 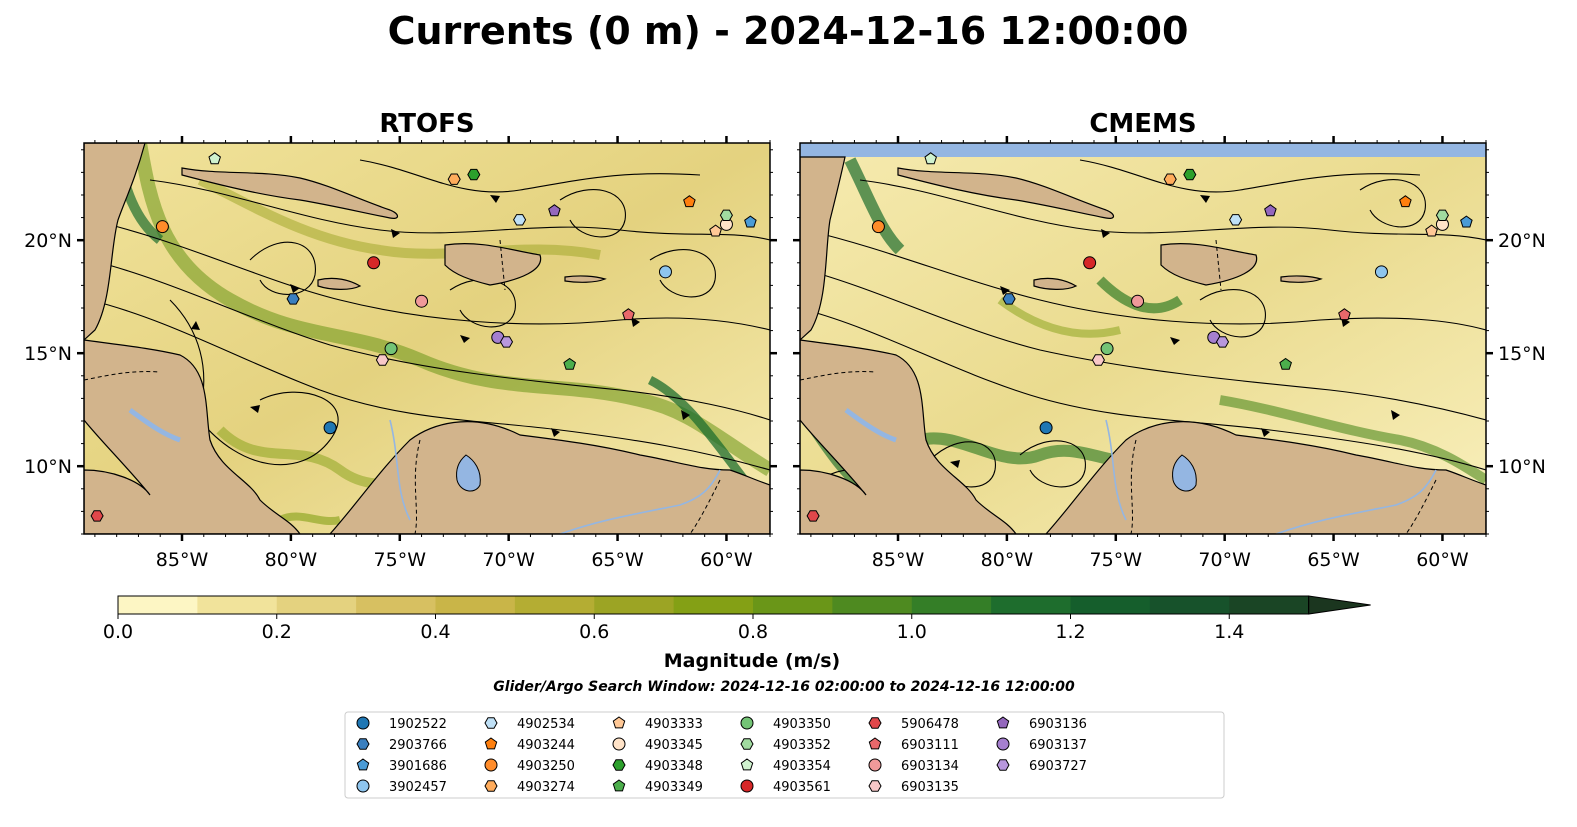 I want to click on legend-label: 4903345, so click(x=674, y=745).